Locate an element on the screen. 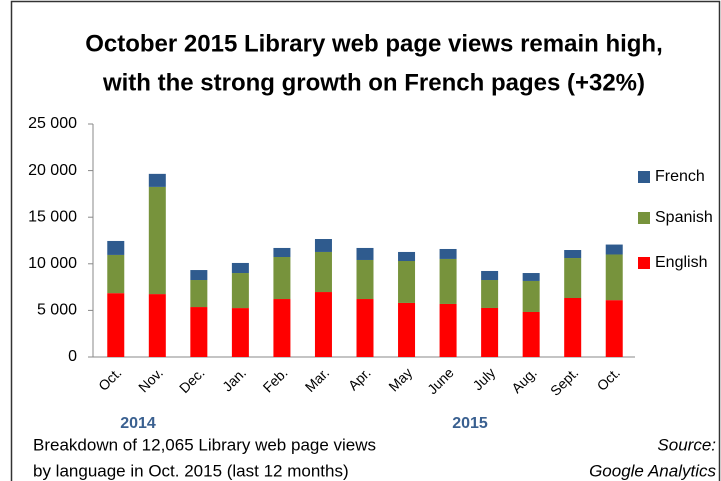  source: Source: is located at coordinates (686, 444).